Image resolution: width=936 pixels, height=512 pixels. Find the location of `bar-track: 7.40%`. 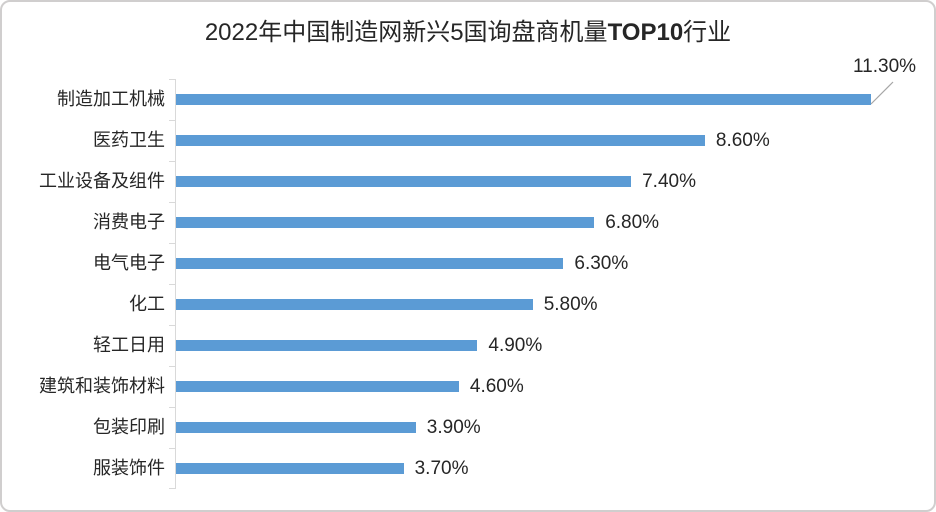

bar-track: 7.40% is located at coordinates (551, 181).